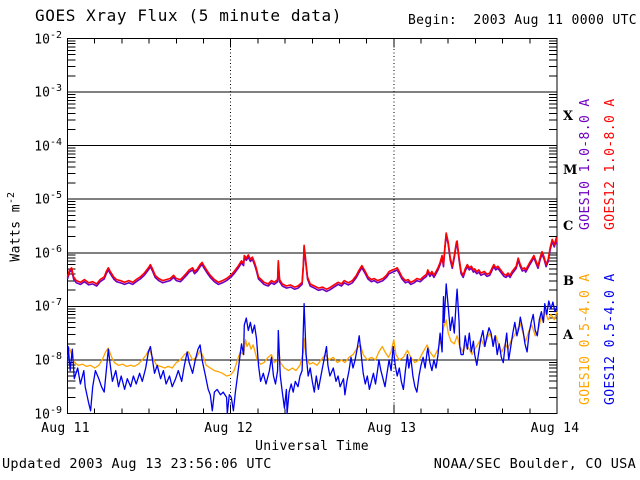 This screenshot has width=640, height=480. Describe the element at coordinates (522, 20) in the screenshot. I see `begin-timestamp: Begin: 2003 Aug 11 0000 UTC` at that location.